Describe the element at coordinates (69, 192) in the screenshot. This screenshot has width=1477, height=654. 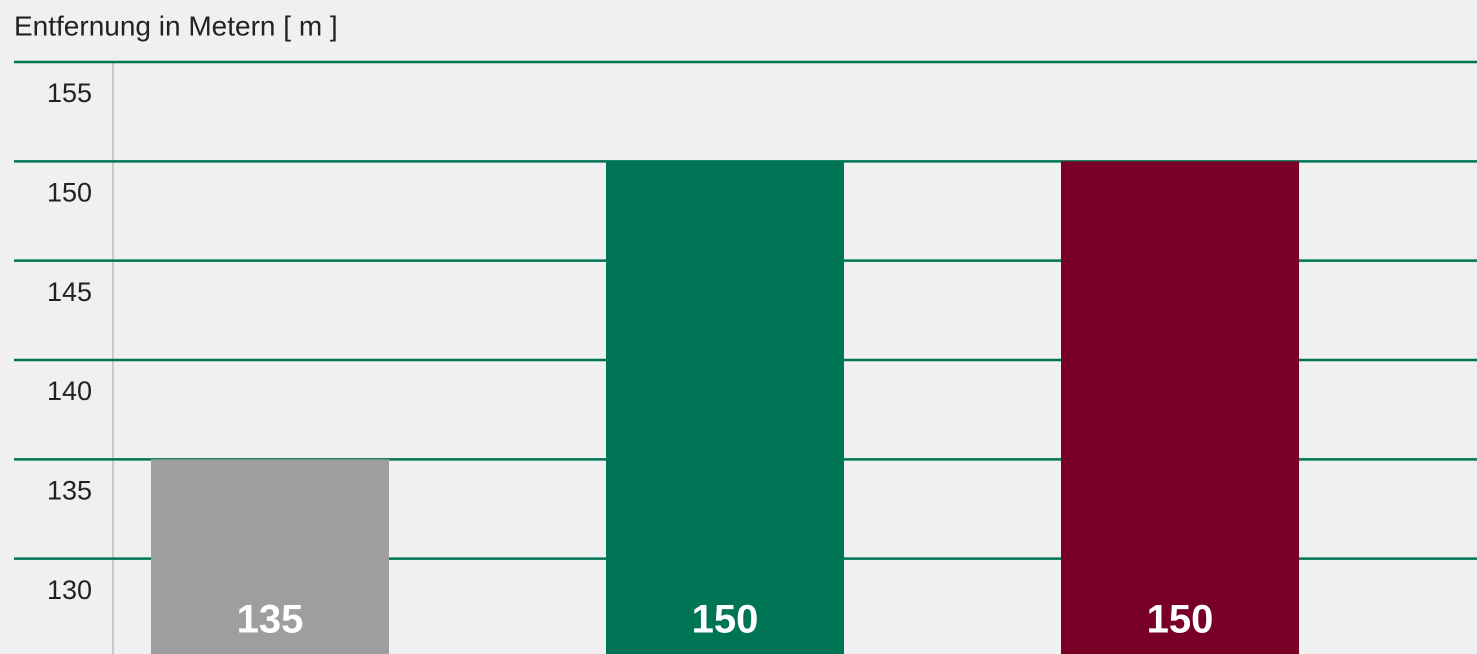
I see `y-tick-label: 150` at that location.